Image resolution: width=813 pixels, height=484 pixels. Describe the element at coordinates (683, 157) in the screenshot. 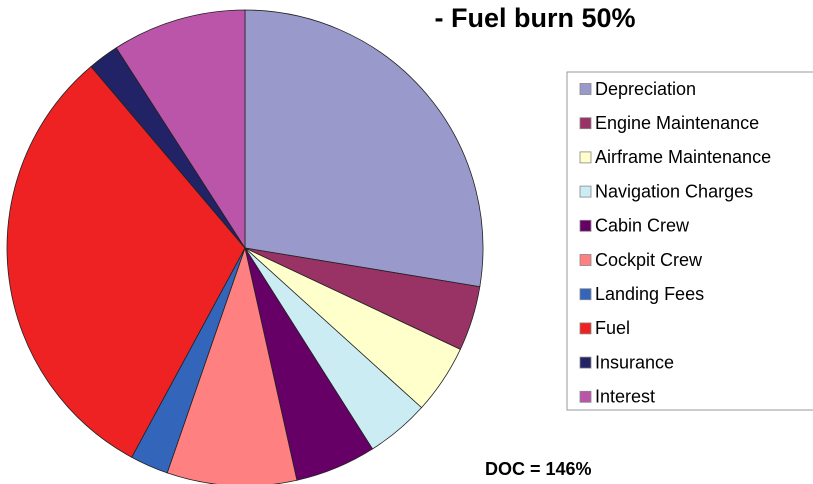

I see `legend-label: Airframe Maintenance` at that location.